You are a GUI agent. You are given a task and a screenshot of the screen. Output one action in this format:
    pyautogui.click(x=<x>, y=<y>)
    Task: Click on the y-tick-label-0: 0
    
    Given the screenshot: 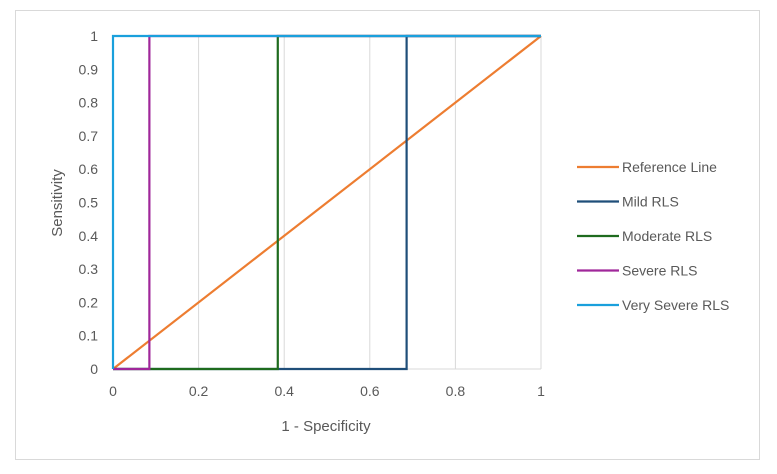 What is the action you would take?
    pyautogui.click(x=94, y=369)
    